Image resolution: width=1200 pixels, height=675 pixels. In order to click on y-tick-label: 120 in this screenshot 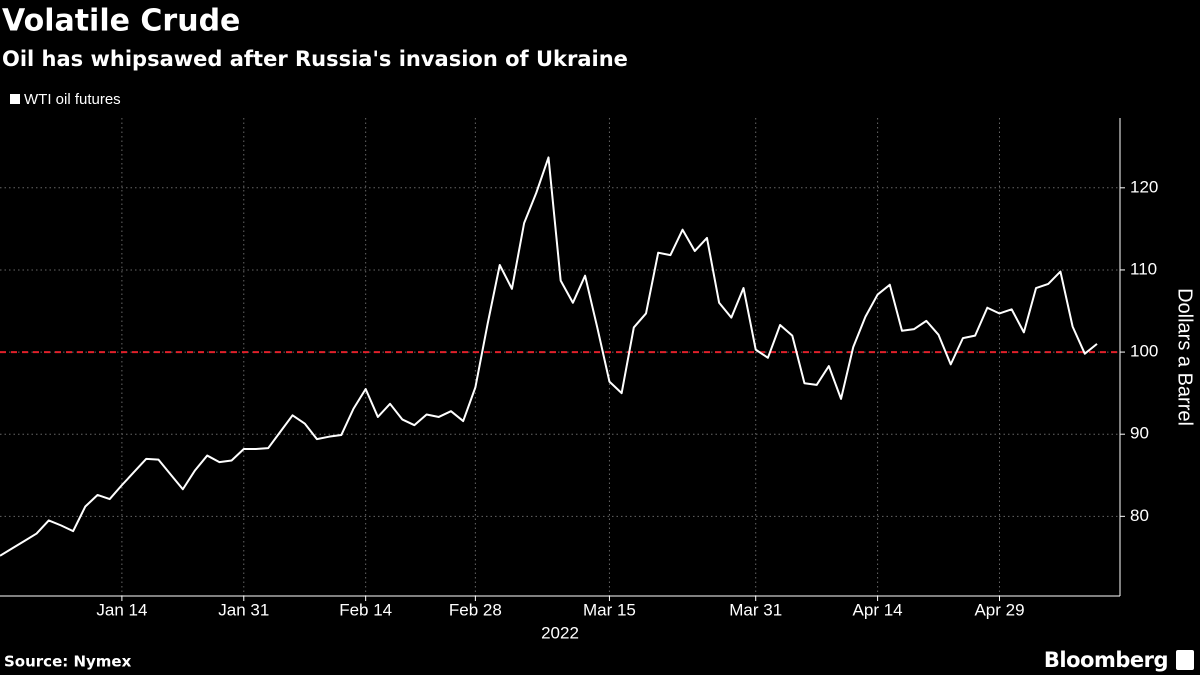, I will do `click(1144, 186)`.